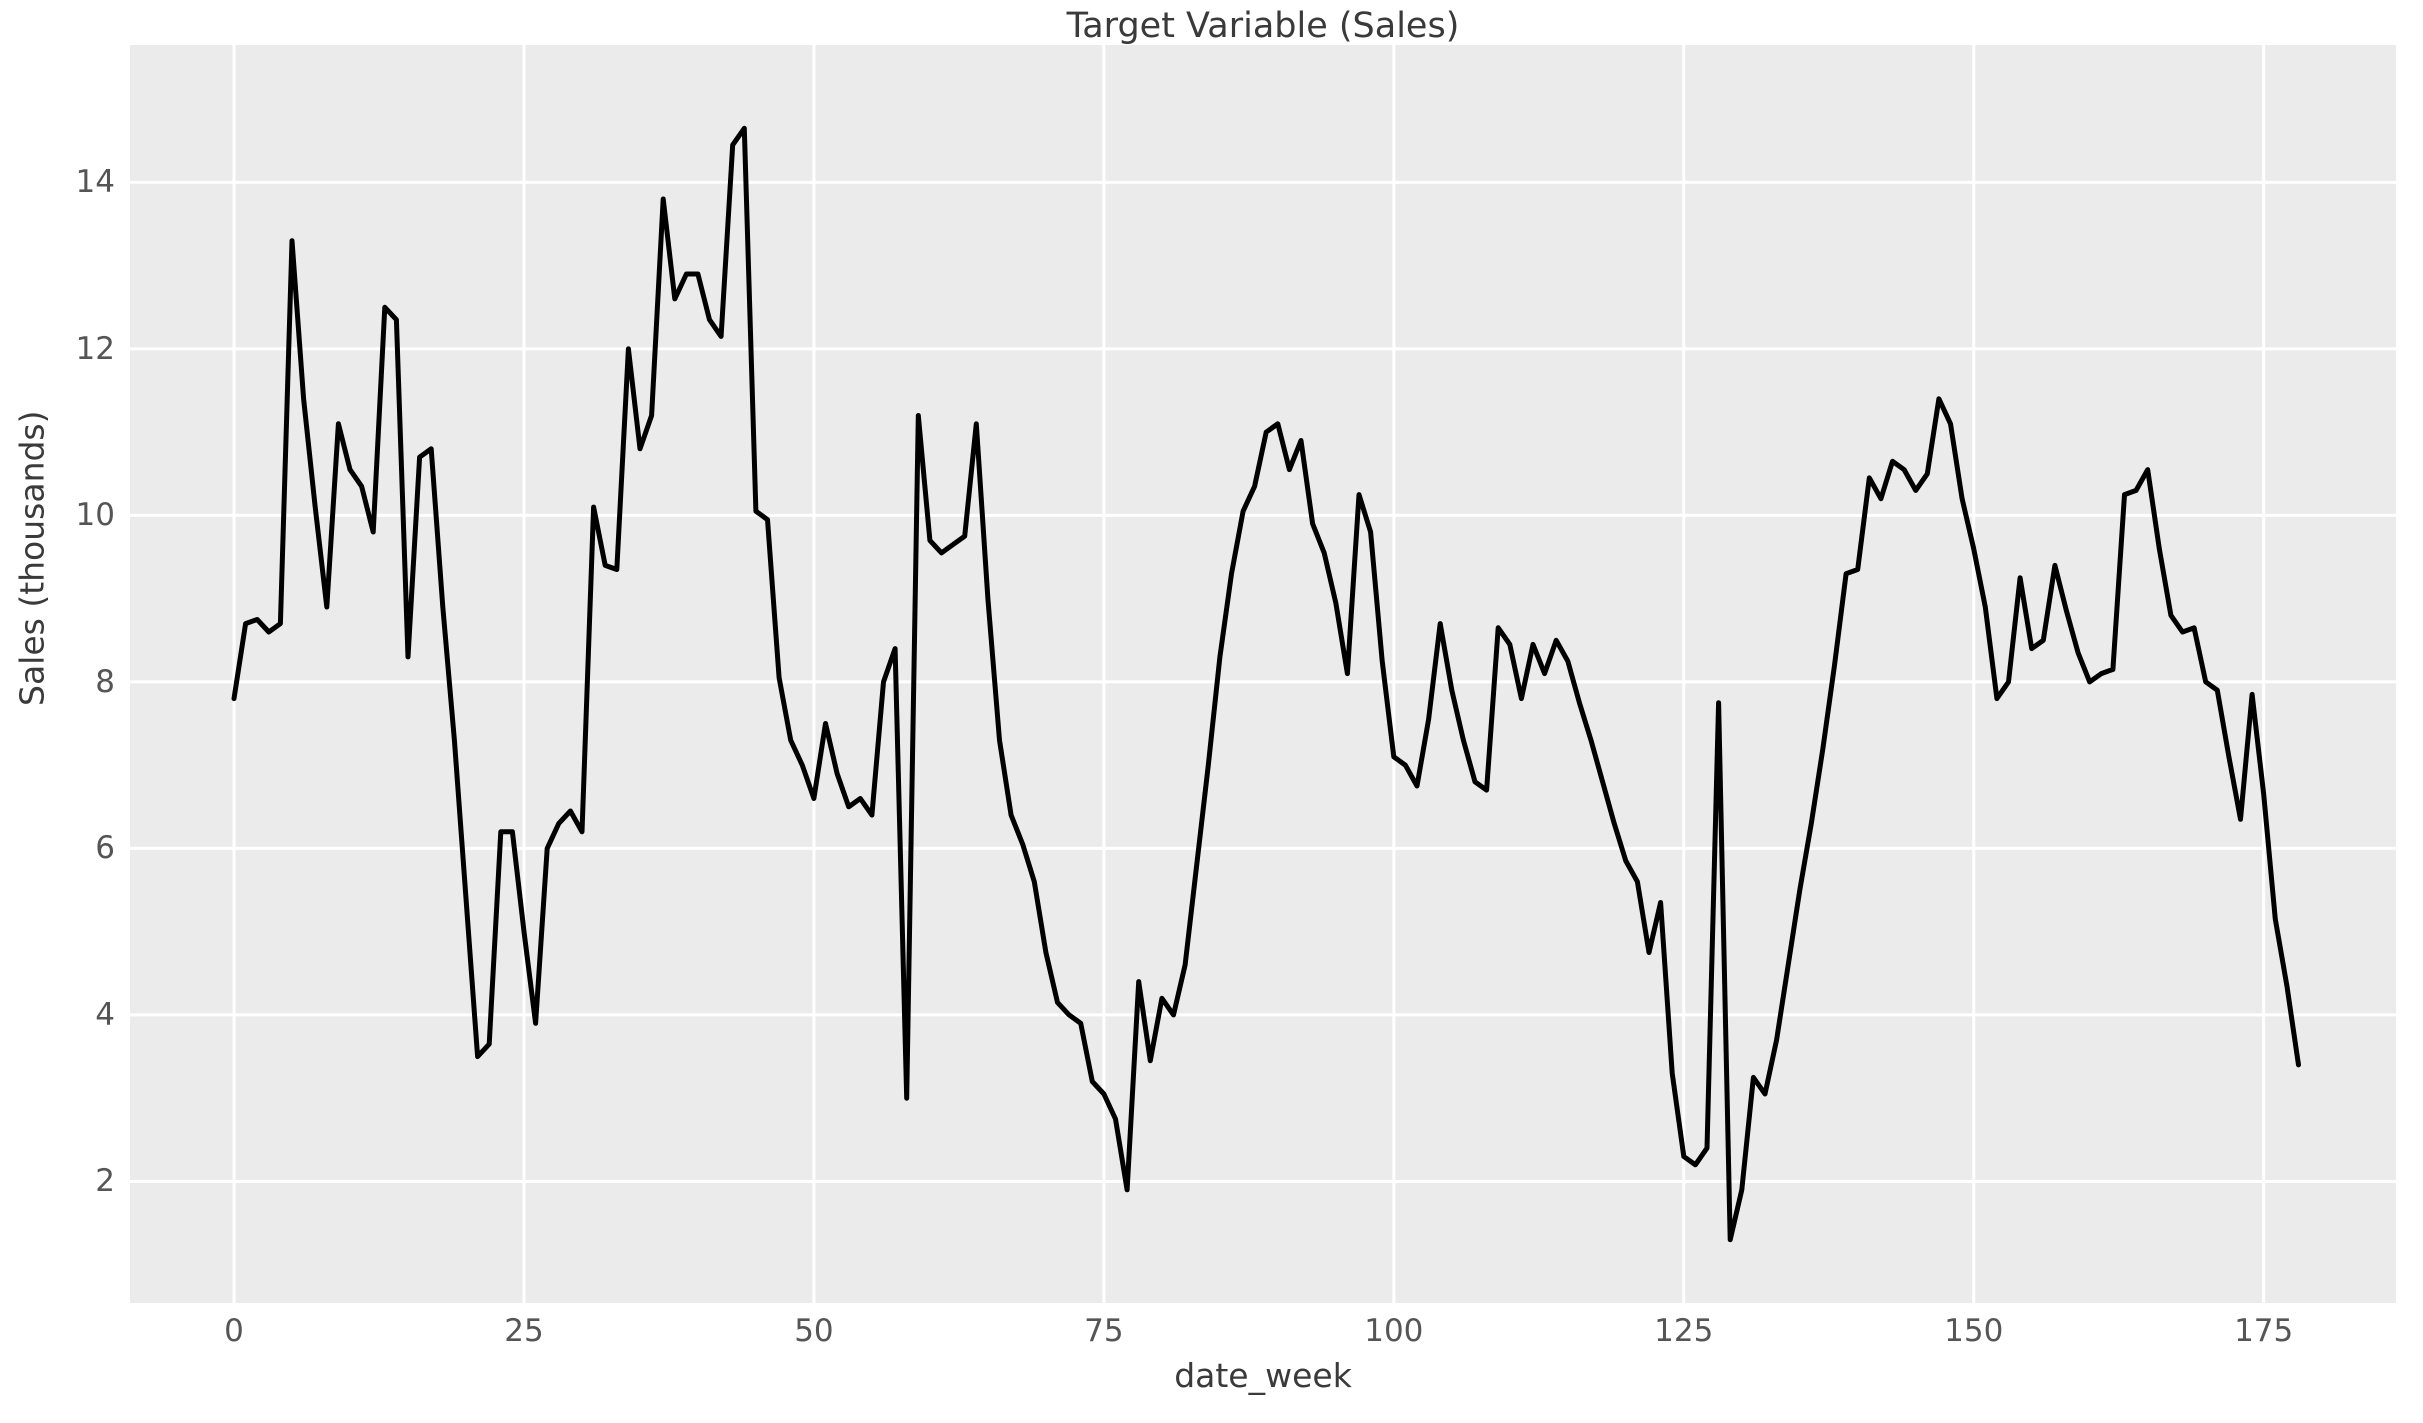 Image resolution: width=2423 pixels, height=1423 pixels. I want to click on y-tick-label: 2, so click(105, 1181).